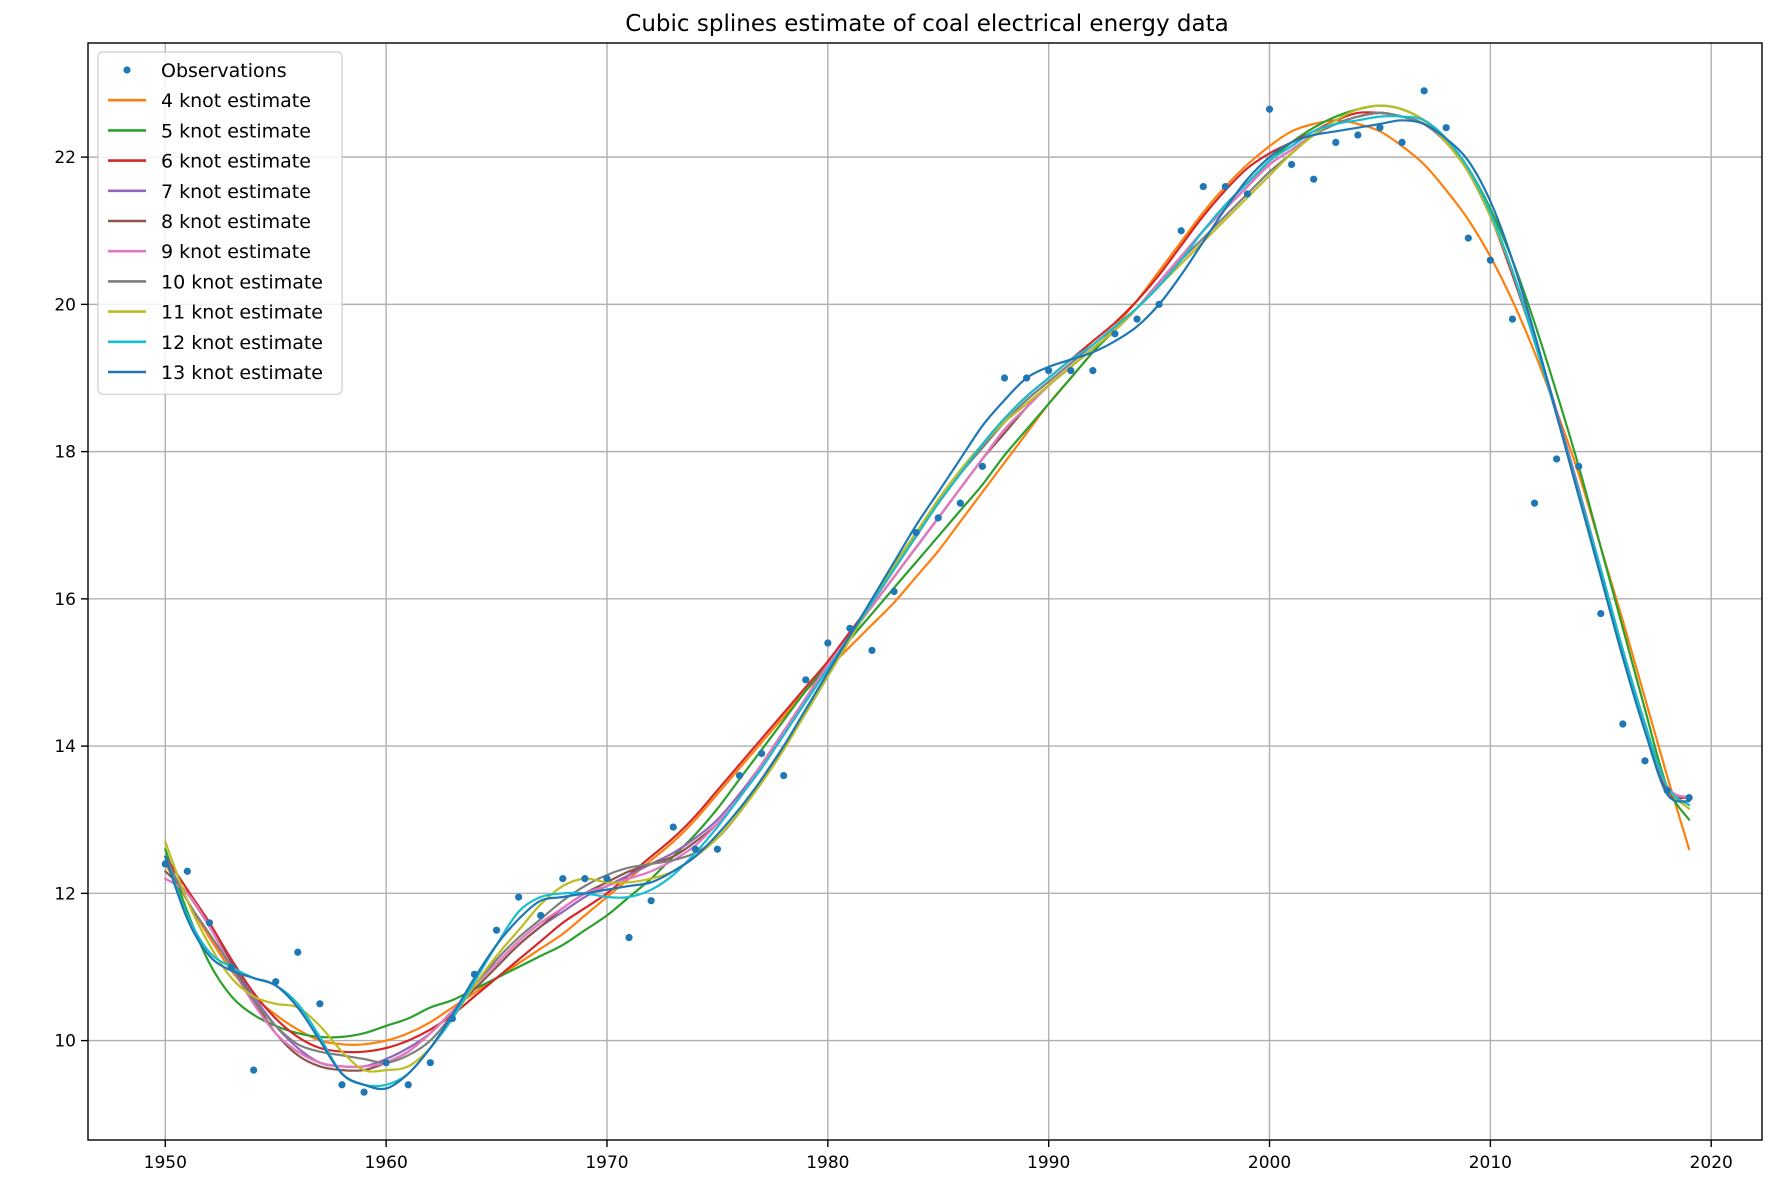 This screenshot has width=1792, height=1189. What do you see at coordinates (236, 101) in the screenshot?
I see `legend-label: 4 knot estimate` at bounding box center [236, 101].